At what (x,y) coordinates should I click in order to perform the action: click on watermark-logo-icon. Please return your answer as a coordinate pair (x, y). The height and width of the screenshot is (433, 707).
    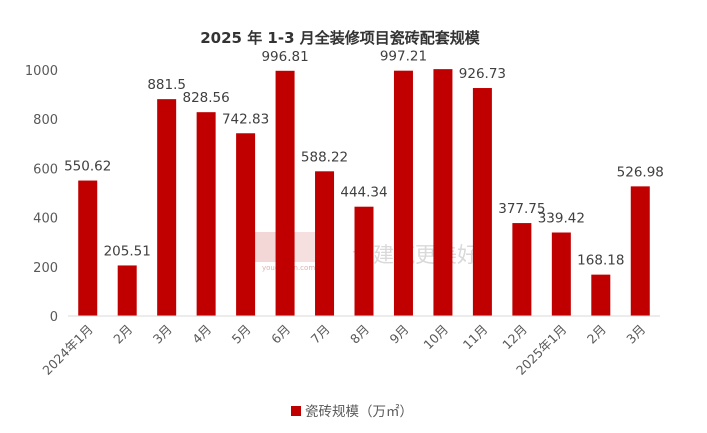
    Looking at the image, I should click on (265, 247).